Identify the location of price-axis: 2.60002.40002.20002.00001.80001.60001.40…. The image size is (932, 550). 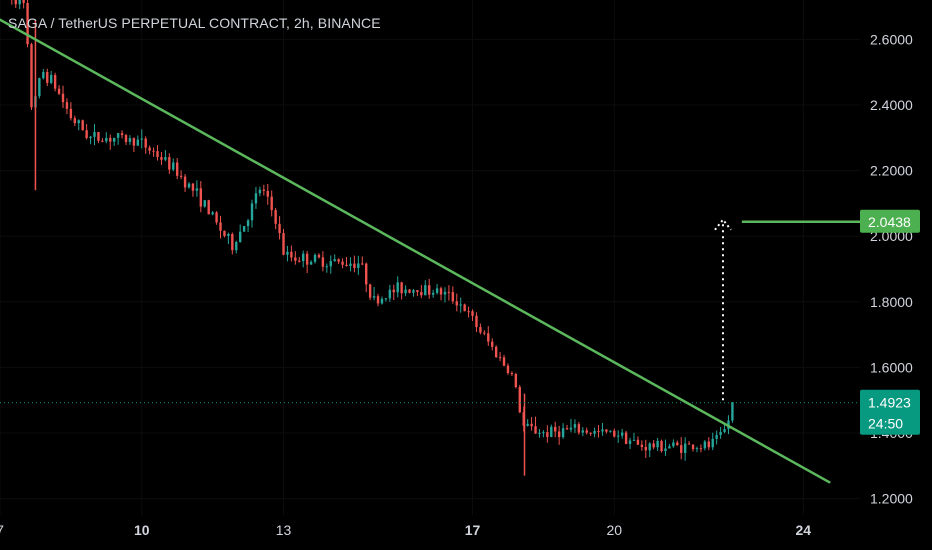
(891, 268).